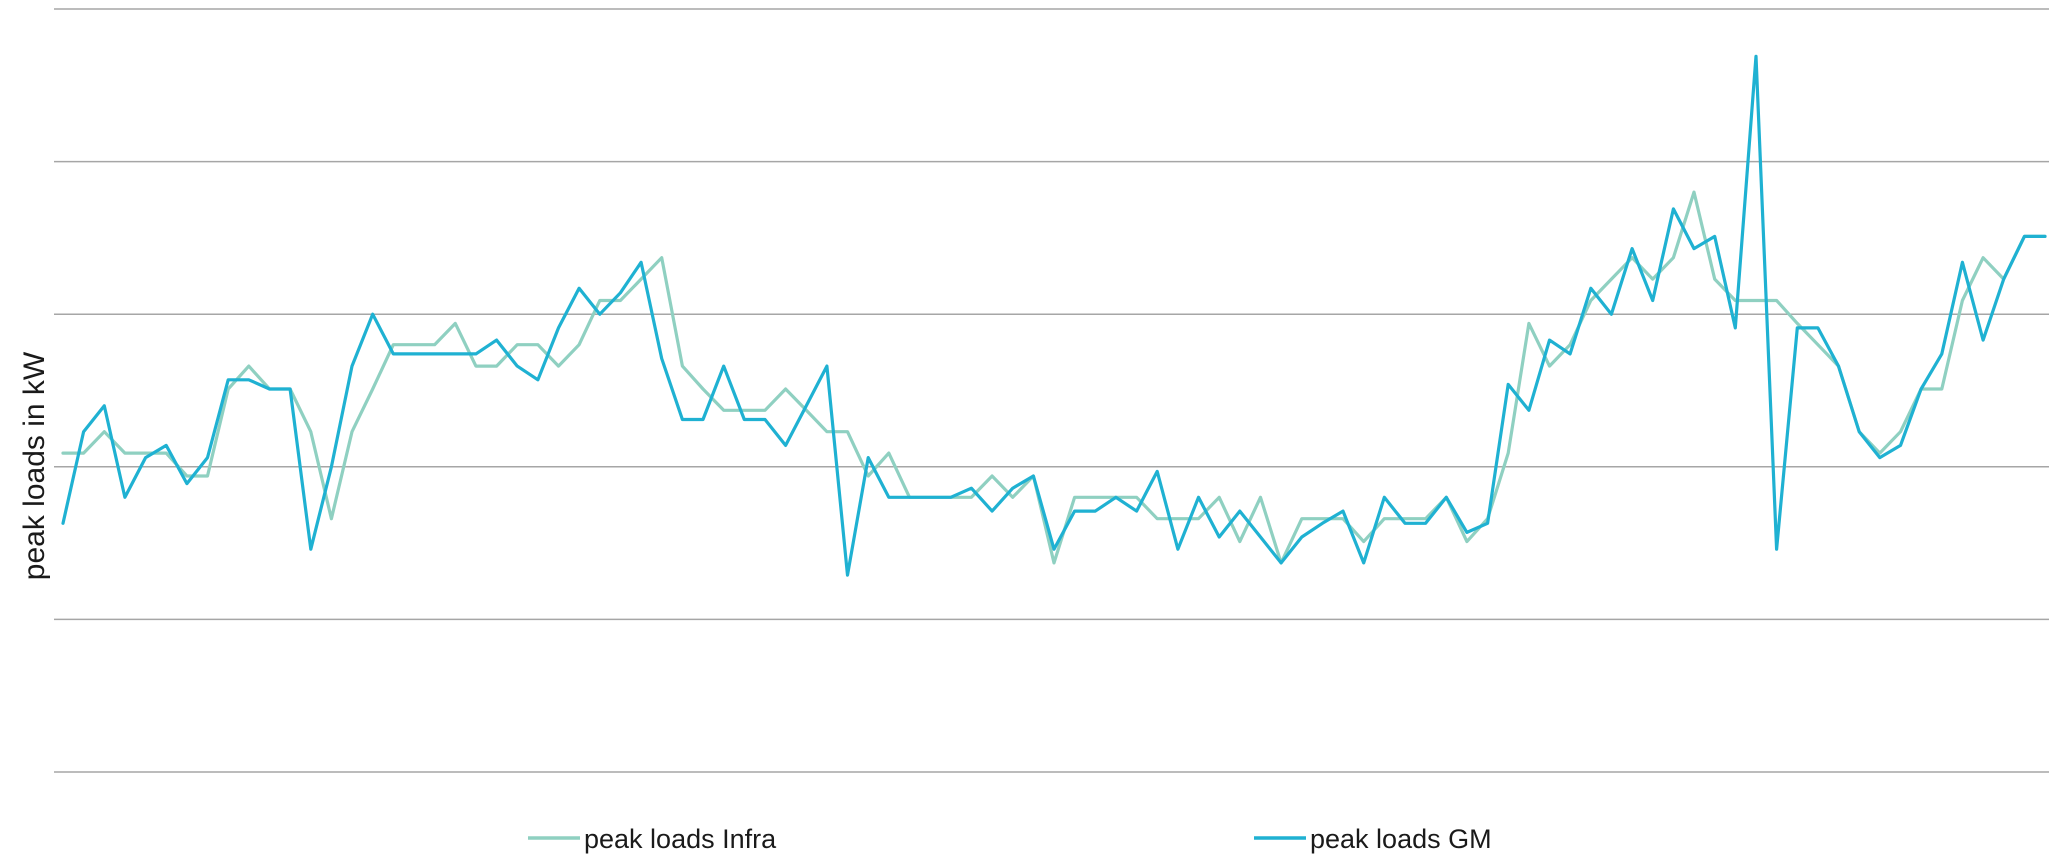  What do you see at coordinates (1401, 839) in the screenshot?
I see `legend-label-gm: peak loads GM` at bounding box center [1401, 839].